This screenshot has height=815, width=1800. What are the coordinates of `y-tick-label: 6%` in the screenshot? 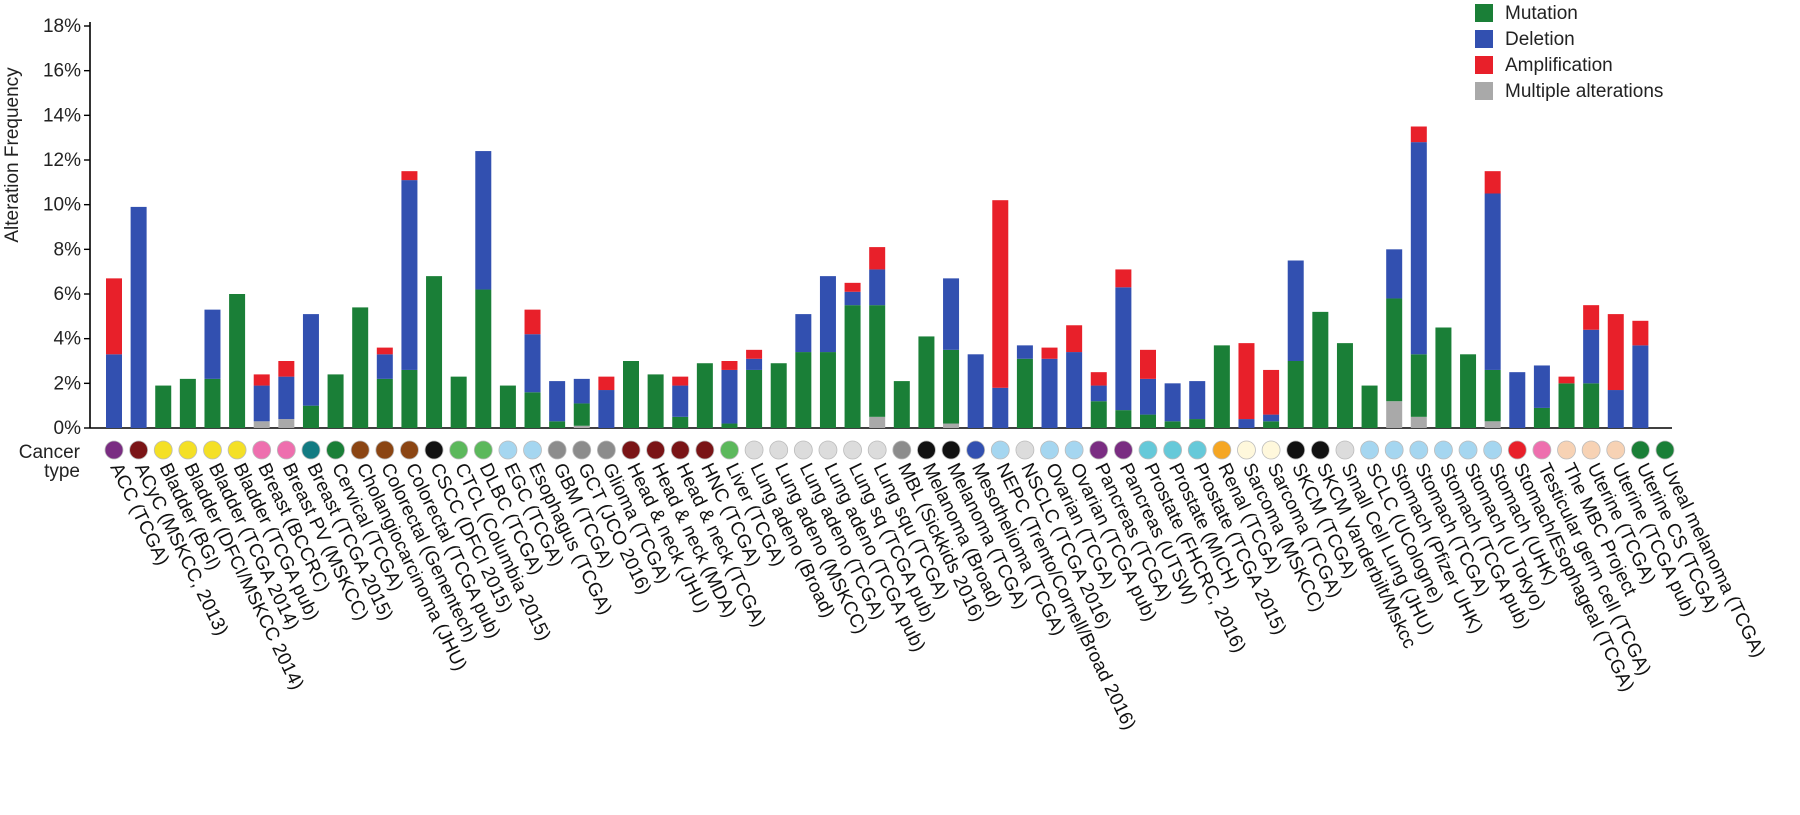 It's located at (68, 294).